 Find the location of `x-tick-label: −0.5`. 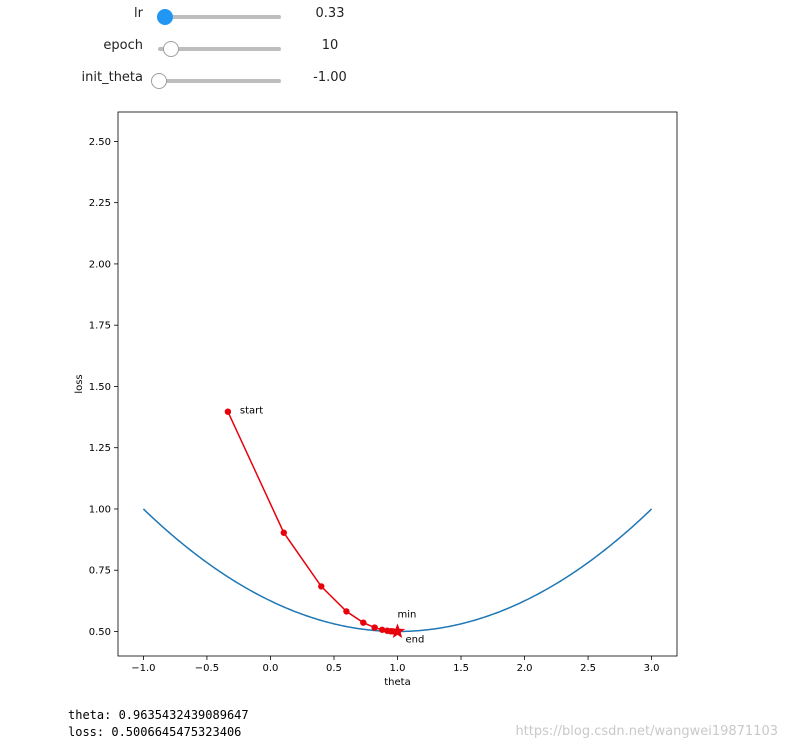

x-tick-label: −0.5 is located at coordinates (207, 668).